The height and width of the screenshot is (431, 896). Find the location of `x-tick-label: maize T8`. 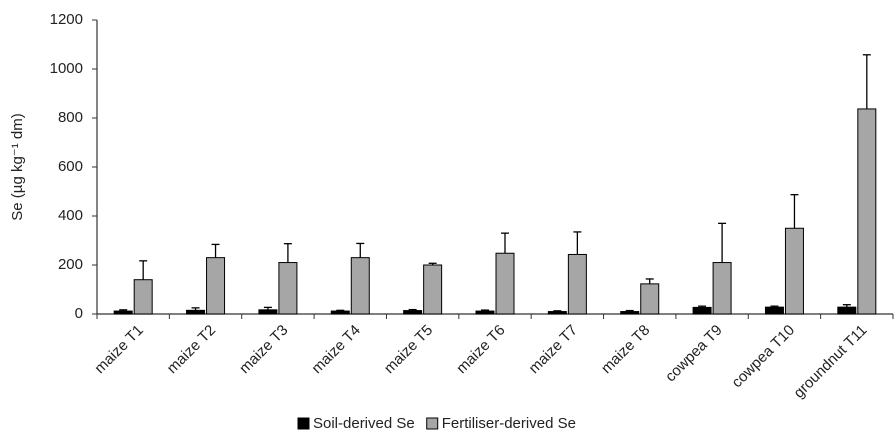

x-tick-label: maize T8 is located at coordinates (625, 349).